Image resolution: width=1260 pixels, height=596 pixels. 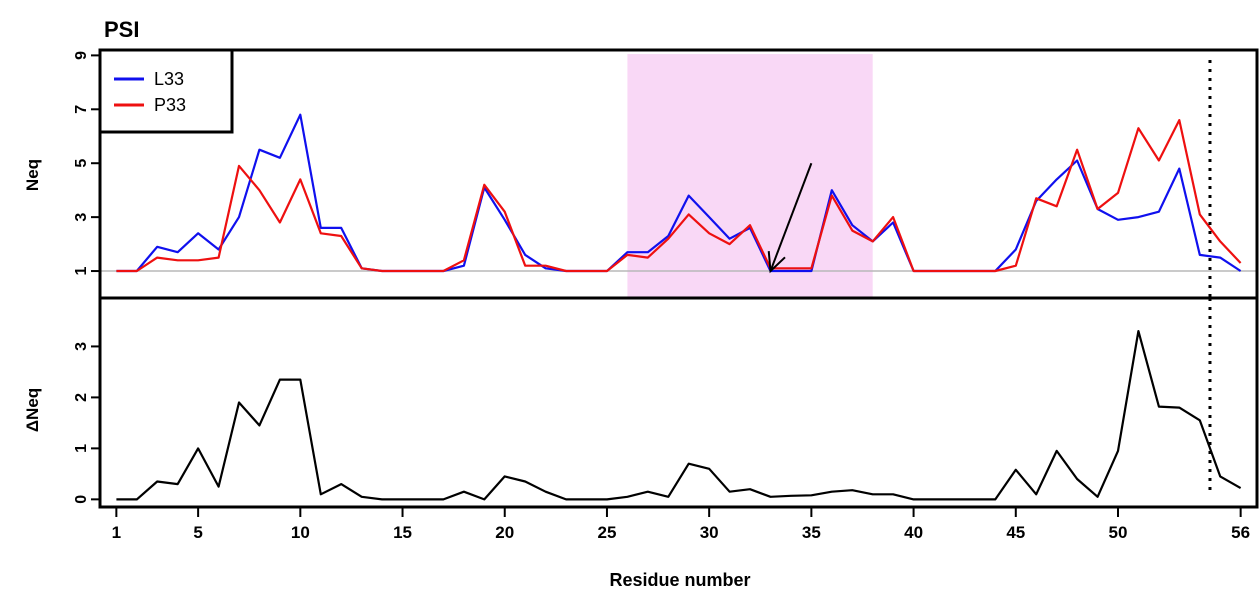 What do you see at coordinates (197, 532) in the screenshot?
I see `x-tick-label: 5` at bounding box center [197, 532].